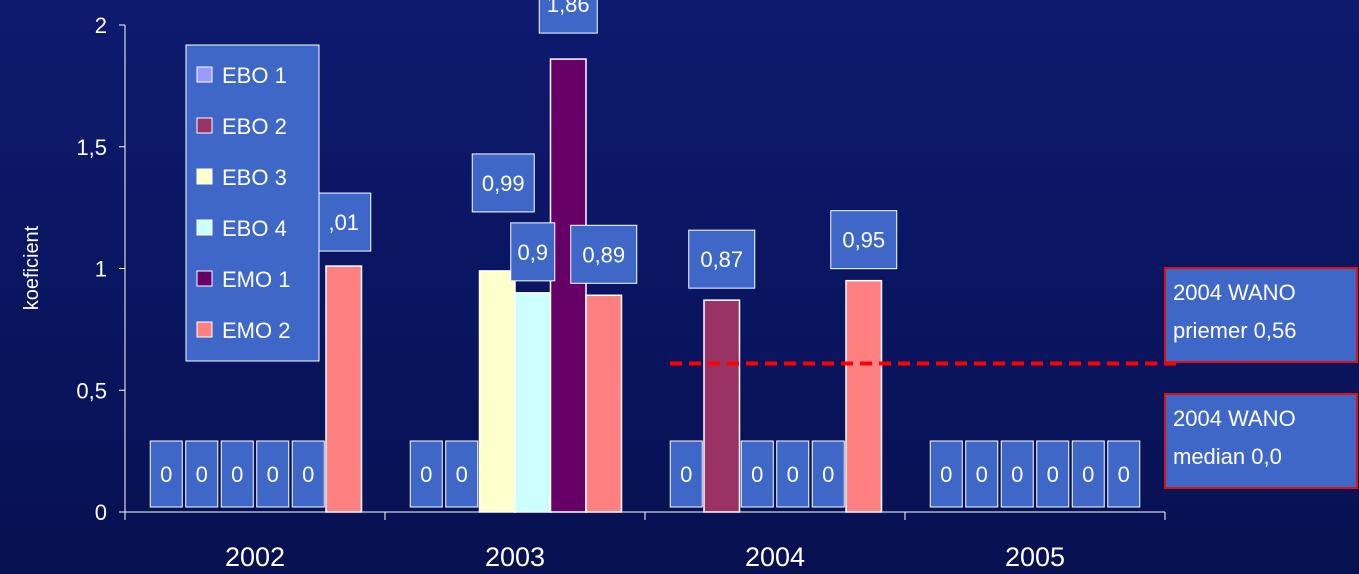 The width and height of the screenshot is (1359, 574). I want to click on annotation-text: priemer 0,56, so click(1235, 330).